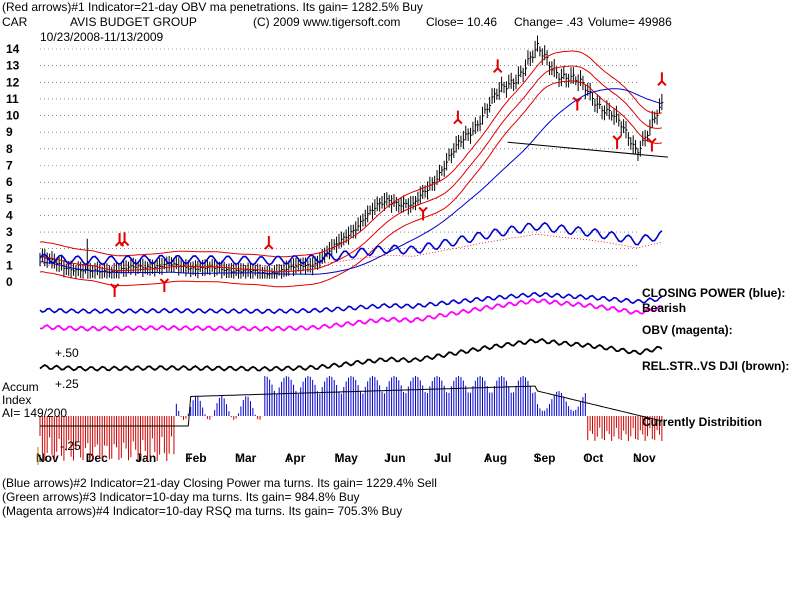  I want to click on price-tick-label: 3, so click(9, 232).